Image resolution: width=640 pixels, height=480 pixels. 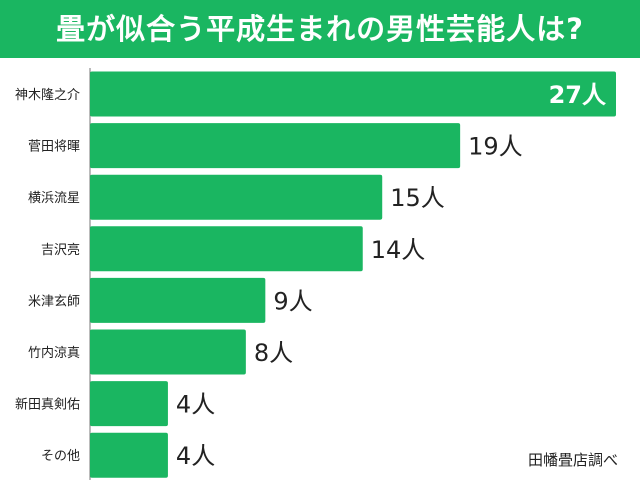 What do you see at coordinates (273, 353) in the screenshot?
I see `value-label: 8人` at bounding box center [273, 353].